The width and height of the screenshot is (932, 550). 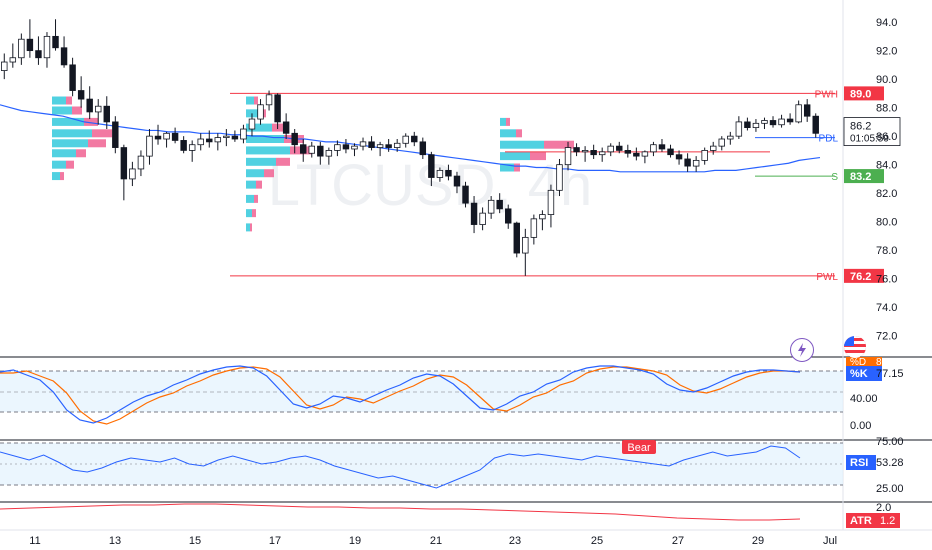 I want to click on rsi-tick-75: 75.00, so click(x=890, y=442).